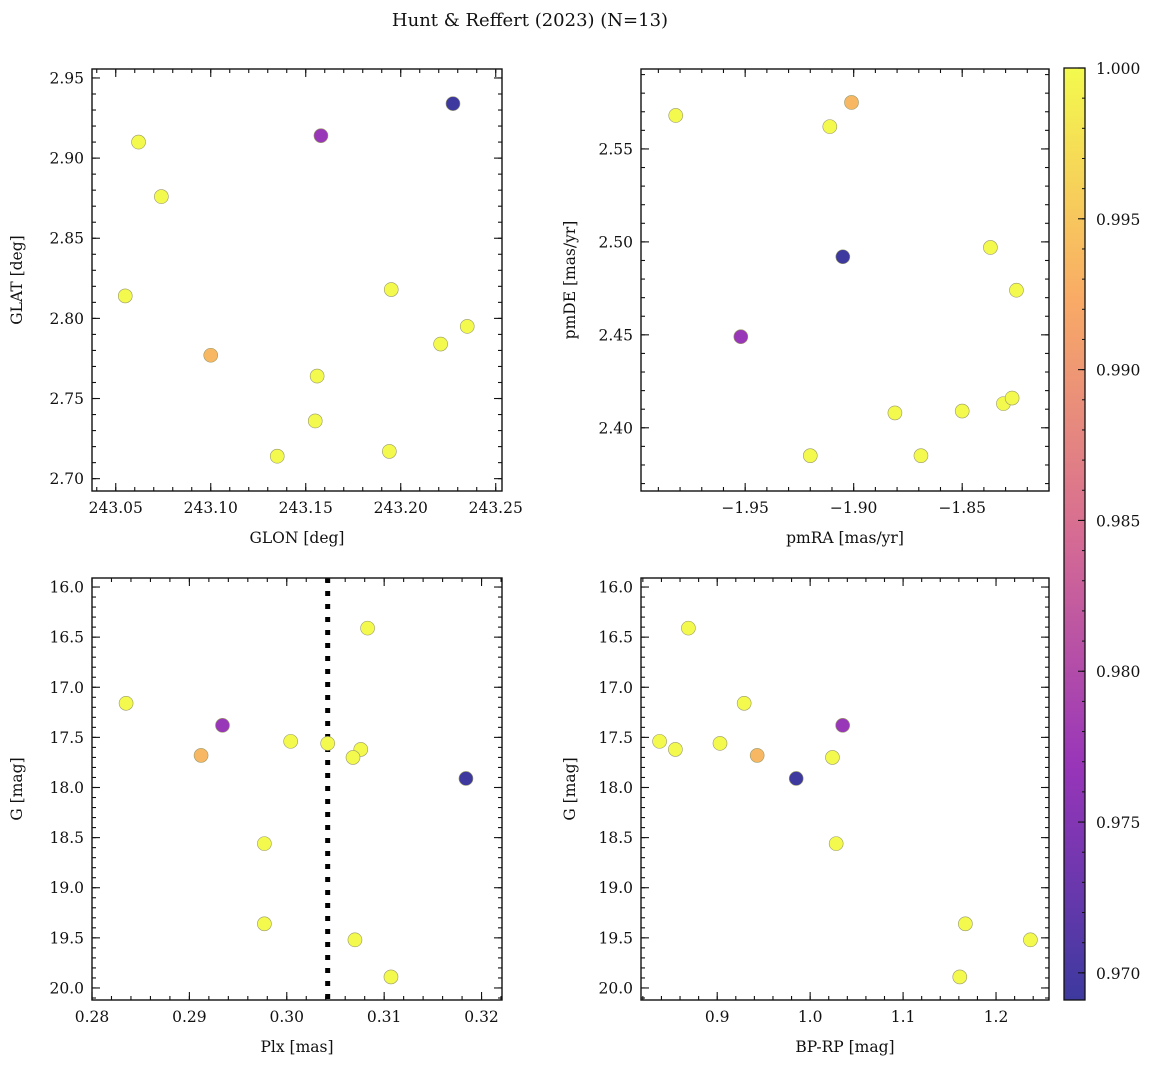  What do you see at coordinates (615, 888) in the screenshot?
I see `y-tick-label: 19.0` at bounding box center [615, 888].